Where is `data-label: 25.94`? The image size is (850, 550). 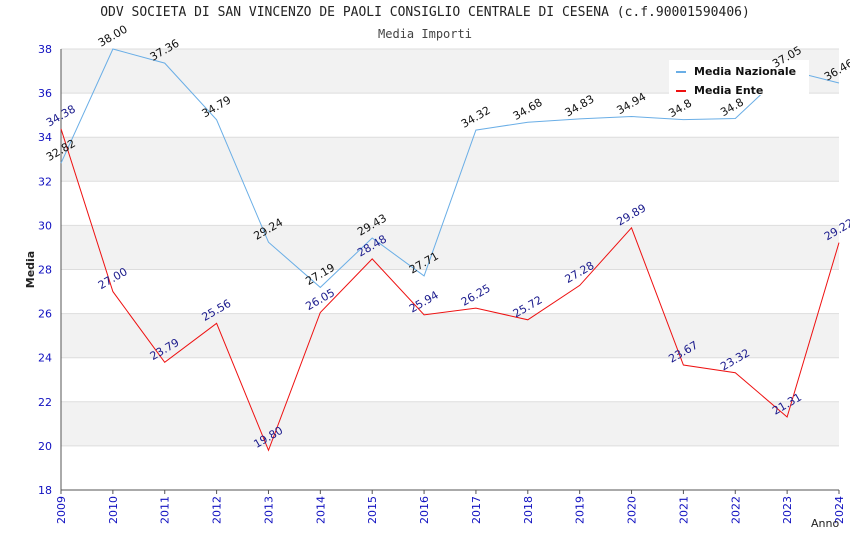
data-label: 25.94 is located at coordinates (424, 302).